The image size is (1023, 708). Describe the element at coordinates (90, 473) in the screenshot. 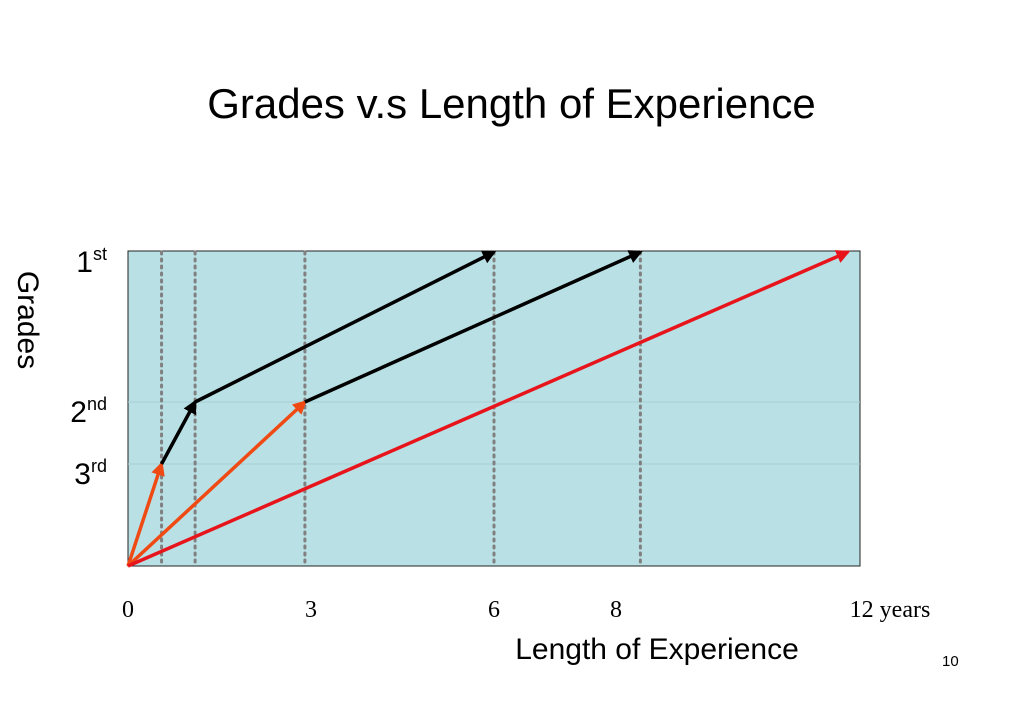

I see `y-tick-label: 3rd` at that location.